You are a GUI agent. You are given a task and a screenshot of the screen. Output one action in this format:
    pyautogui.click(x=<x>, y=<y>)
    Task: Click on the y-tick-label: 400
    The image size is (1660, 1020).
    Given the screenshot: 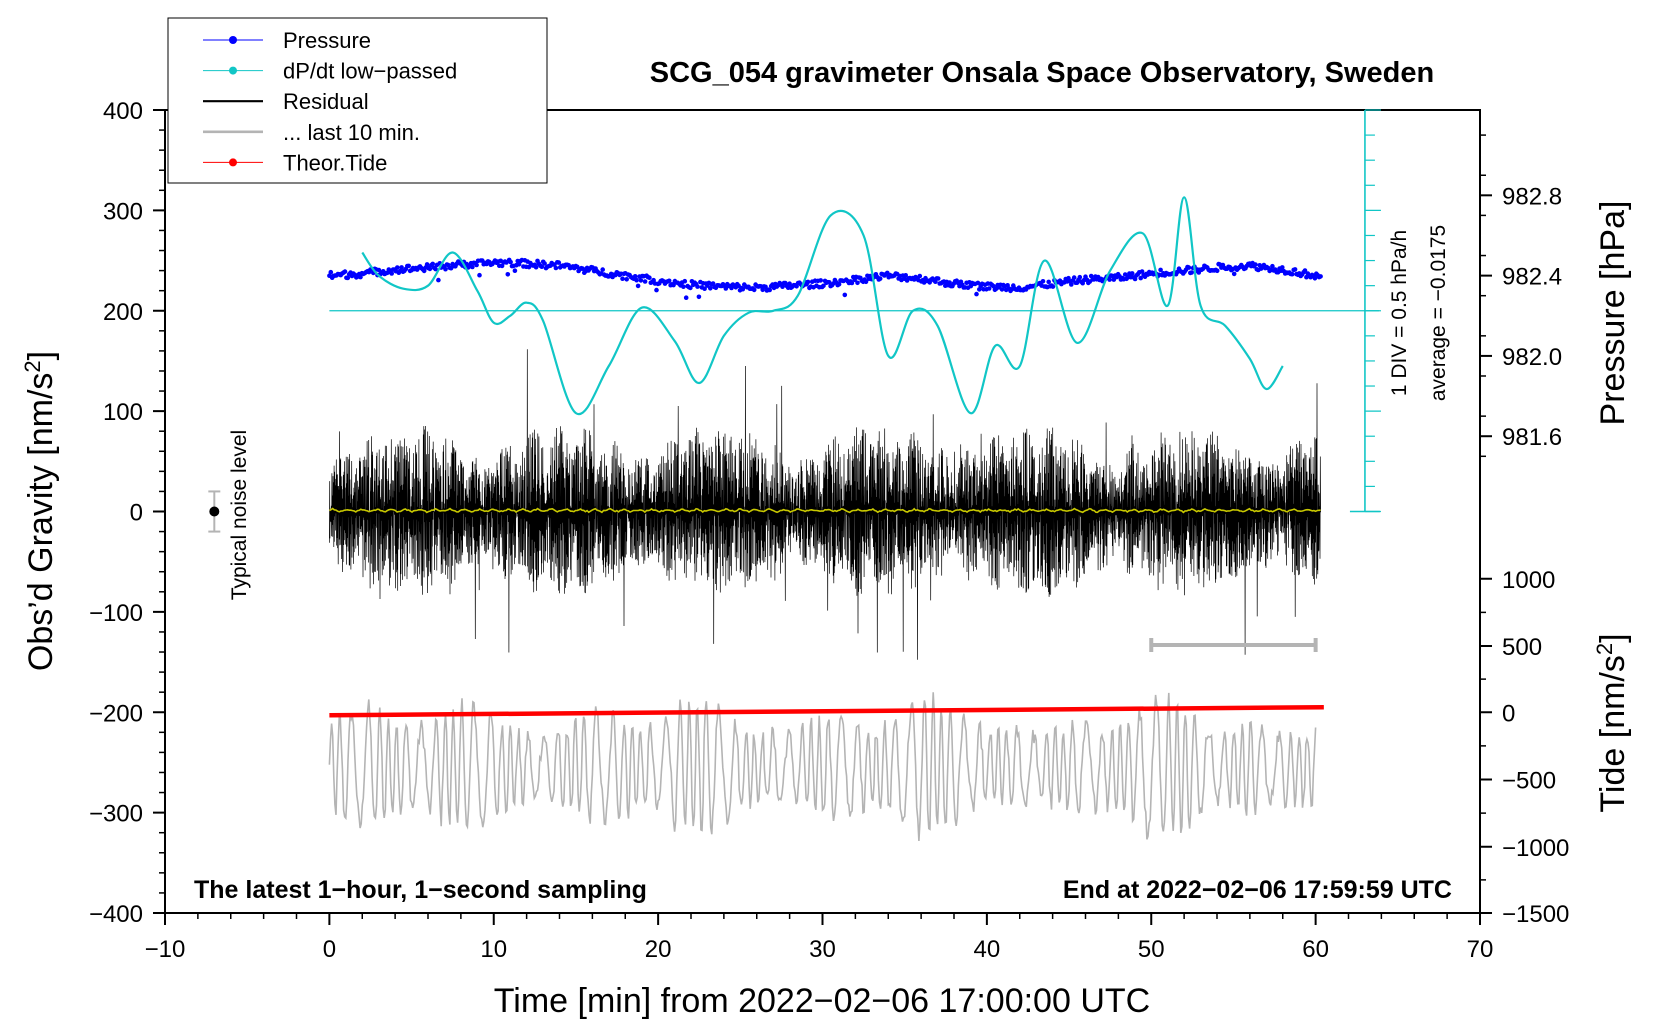 What is the action you would take?
    pyautogui.click(x=123, y=111)
    